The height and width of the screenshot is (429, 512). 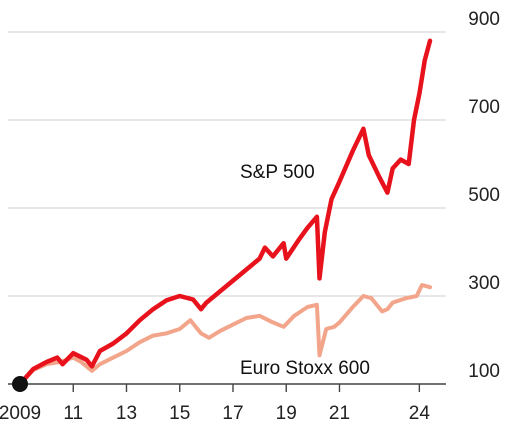 I want to click on y-tick-label: 500, so click(x=484, y=195).